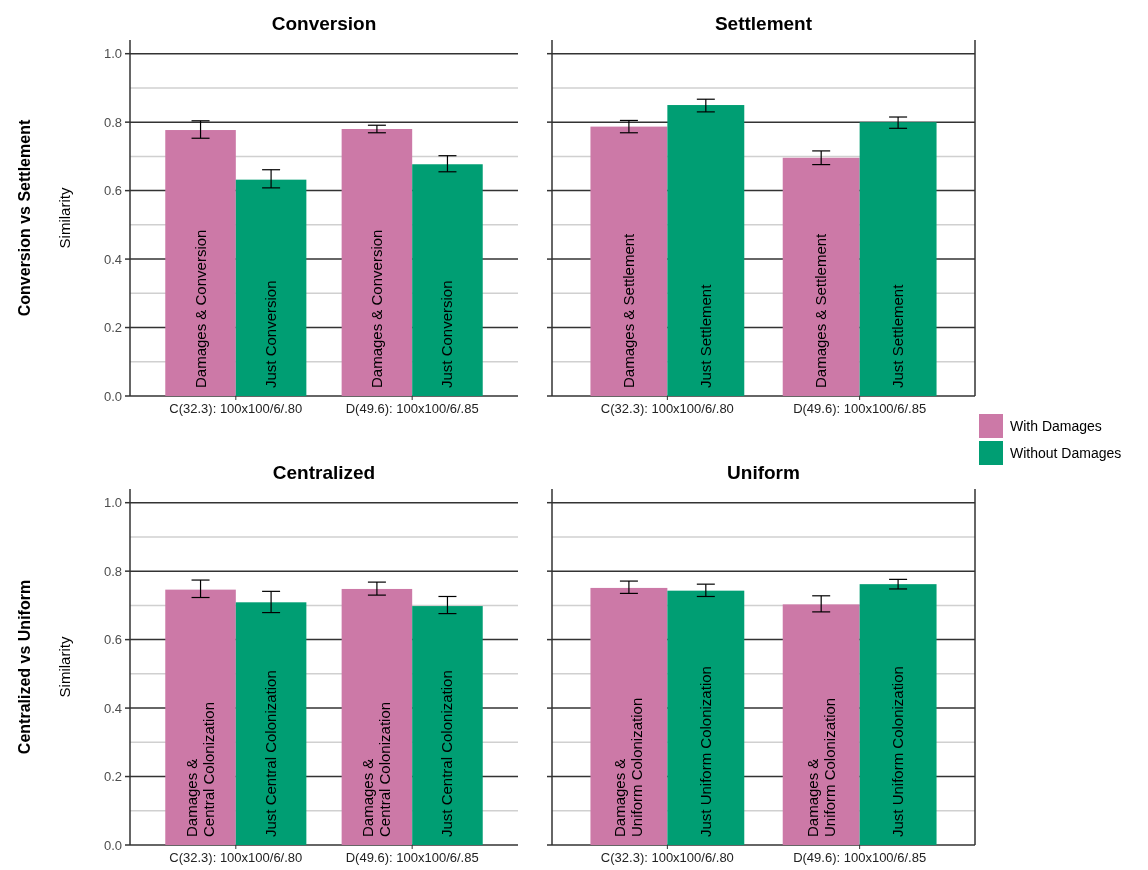 This screenshot has width=1148, height=870. Describe the element at coordinates (24, 218) in the screenshot. I see `text: Conversion vs Settlement` at that location.